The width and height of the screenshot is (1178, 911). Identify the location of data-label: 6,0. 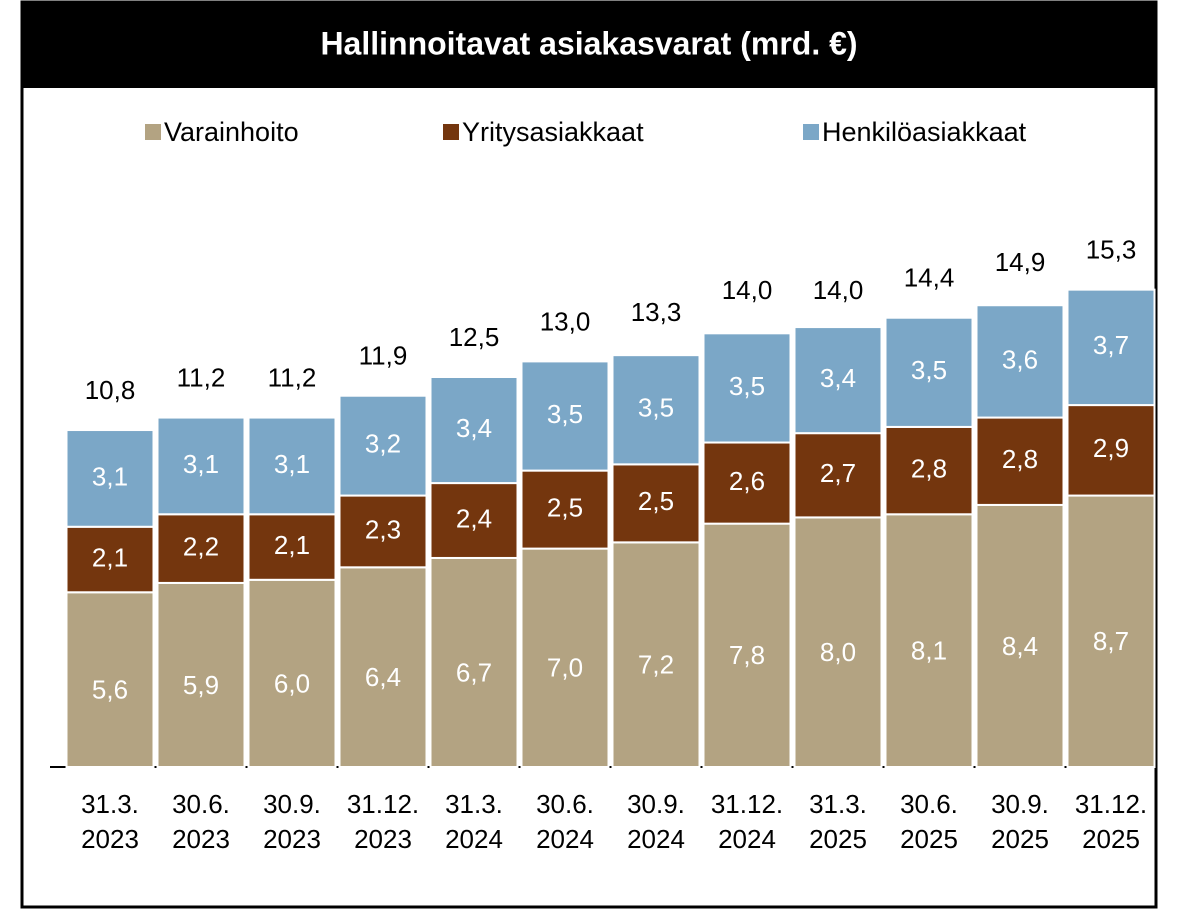
(292, 683).